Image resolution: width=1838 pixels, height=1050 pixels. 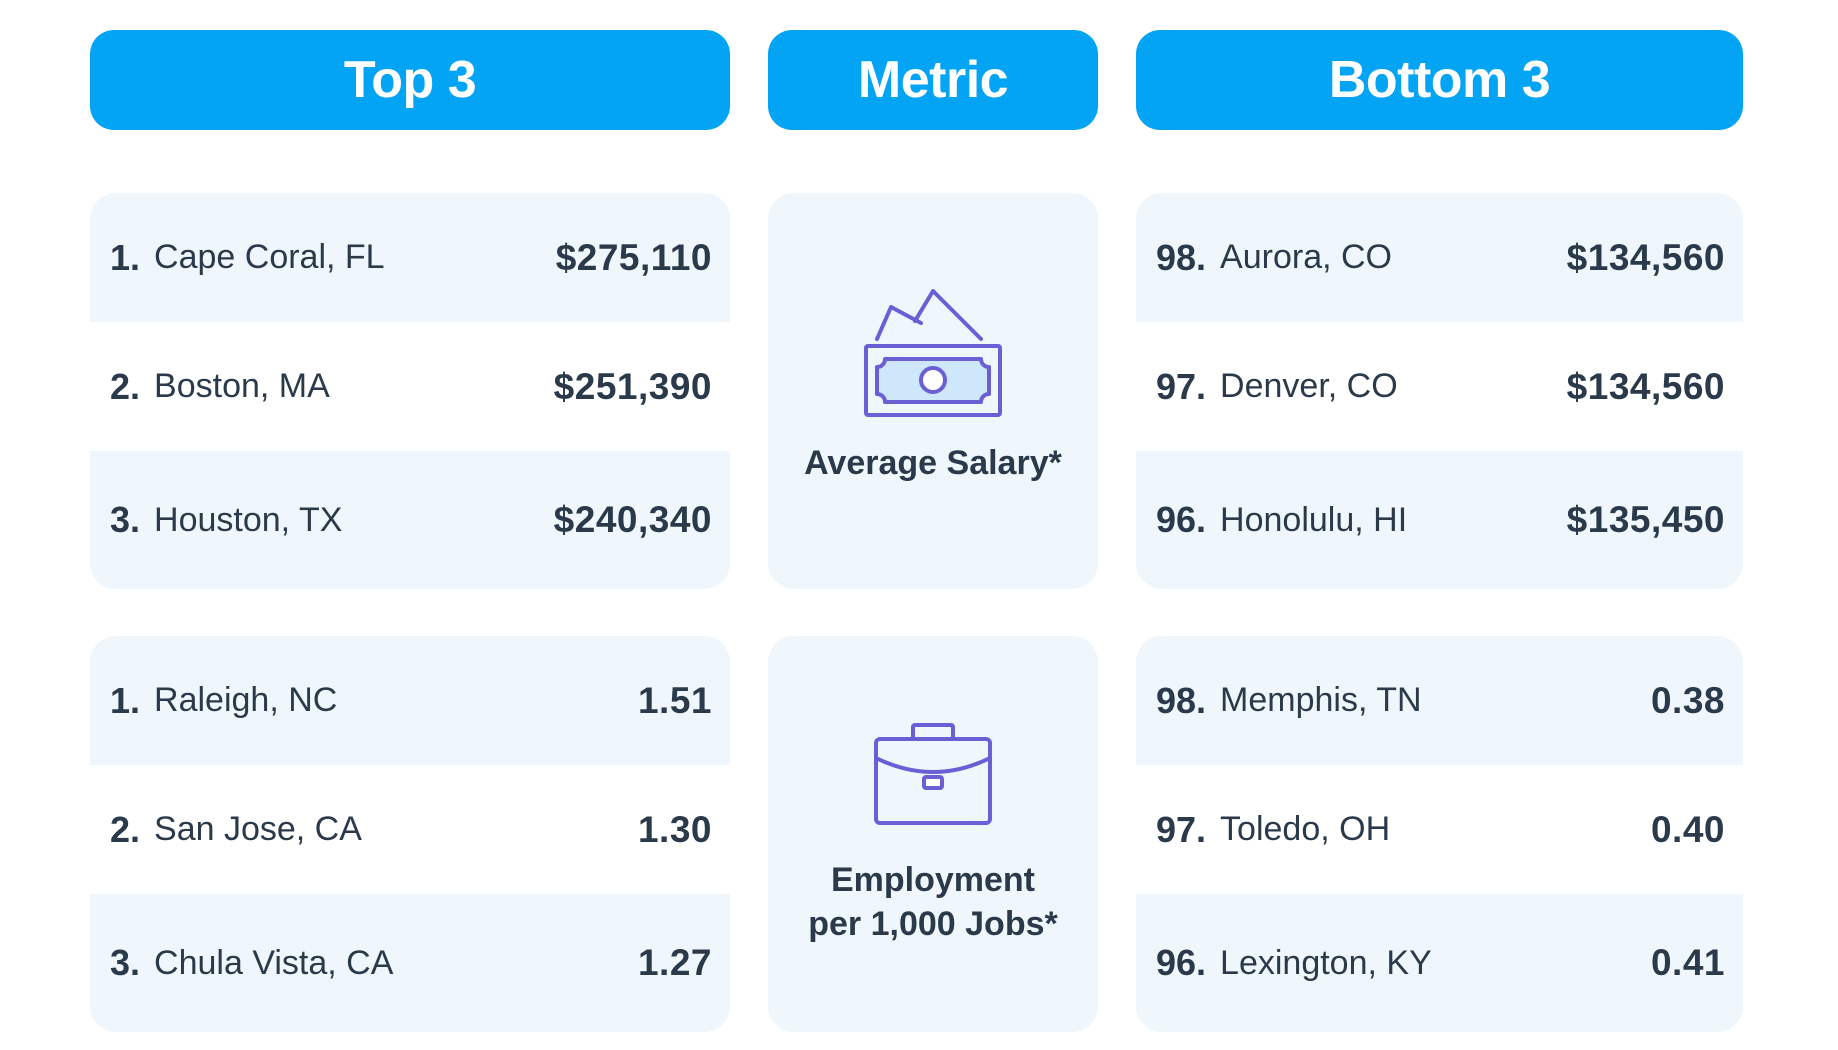 I want to click on salary-metric-card: Average Salary*, so click(x=933, y=391).